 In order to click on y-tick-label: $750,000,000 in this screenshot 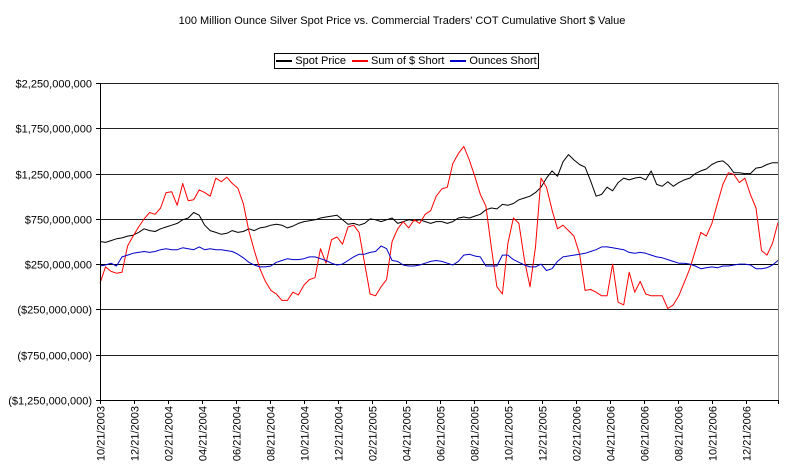, I will do `click(58, 221)`.